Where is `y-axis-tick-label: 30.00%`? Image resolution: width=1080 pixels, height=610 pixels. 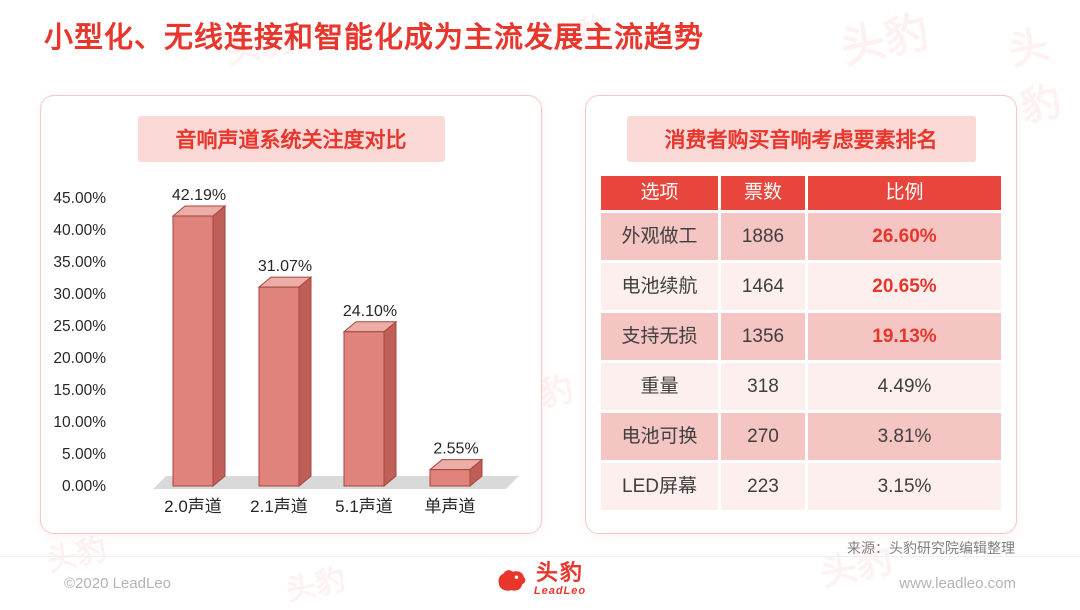
y-axis-tick-label: 30.00% is located at coordinates (79, 294).